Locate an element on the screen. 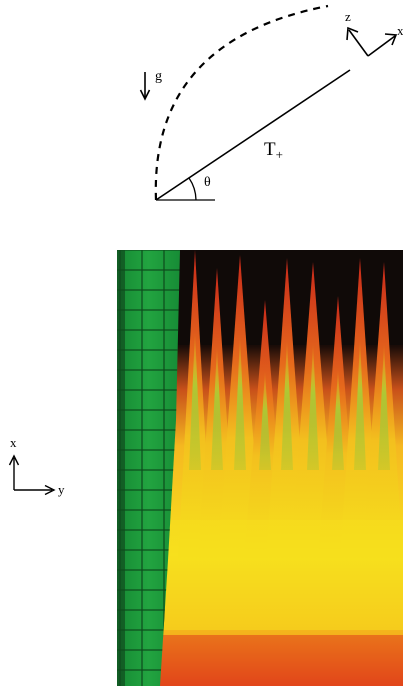 This screenshot has height=686, width=403. top-axis-z-label: z is located at coordinates (348, 16).